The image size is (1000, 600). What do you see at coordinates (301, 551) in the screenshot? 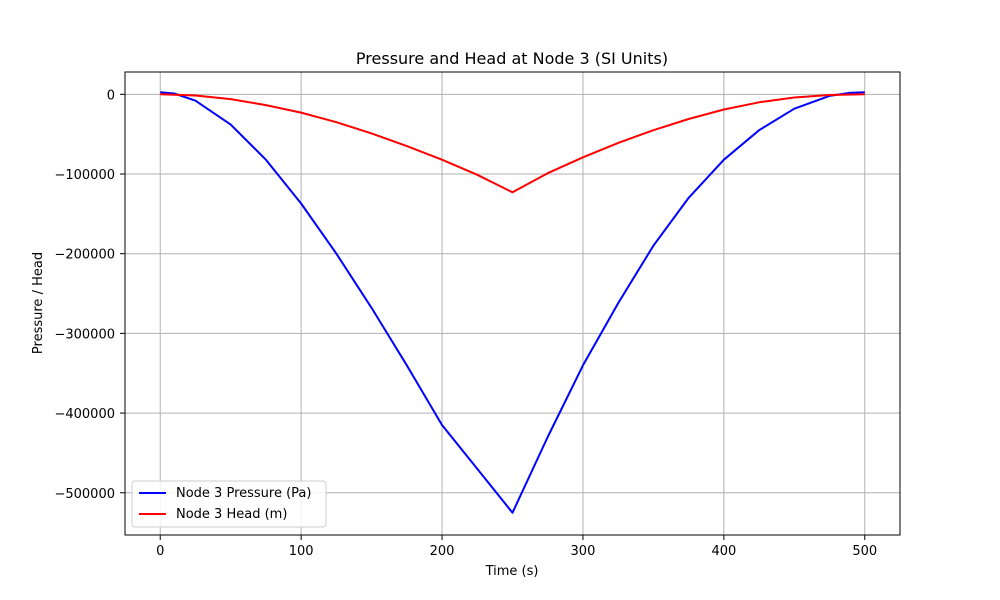
I see `x-tick-label: 100` at bounding box center [301, 551].